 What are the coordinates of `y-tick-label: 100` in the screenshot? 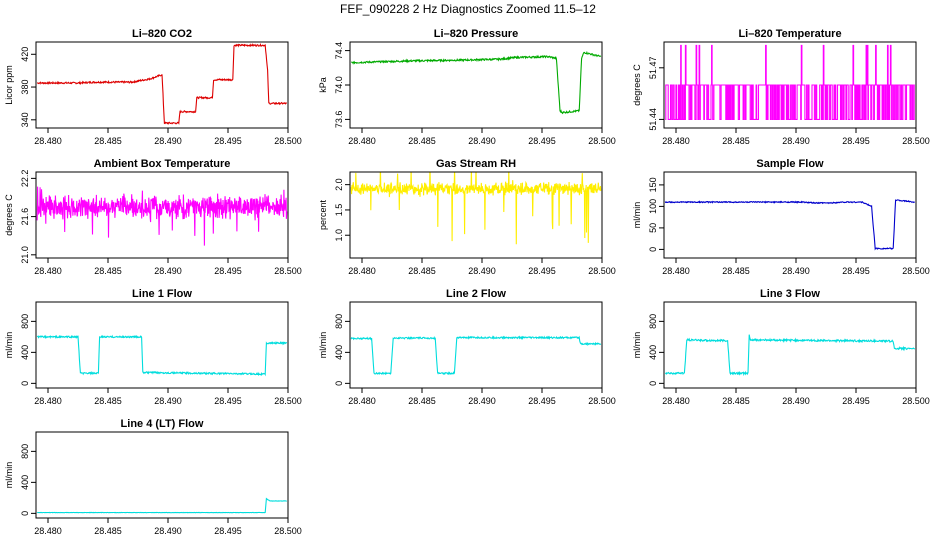 It's located at (653, 206).